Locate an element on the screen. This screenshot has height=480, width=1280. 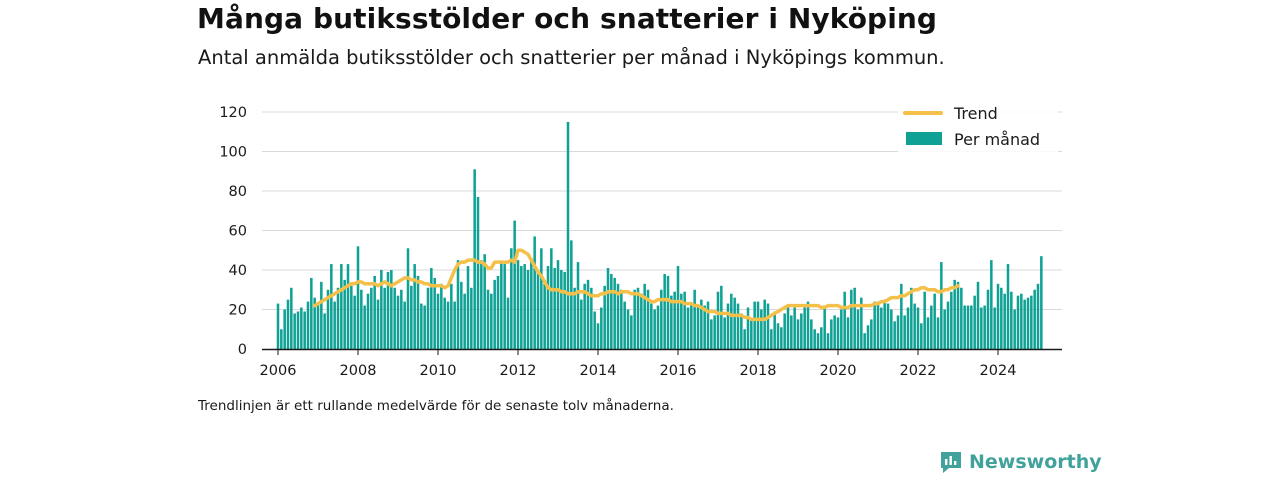
y-tick-label: 100 is located at coordinates (233, 153).